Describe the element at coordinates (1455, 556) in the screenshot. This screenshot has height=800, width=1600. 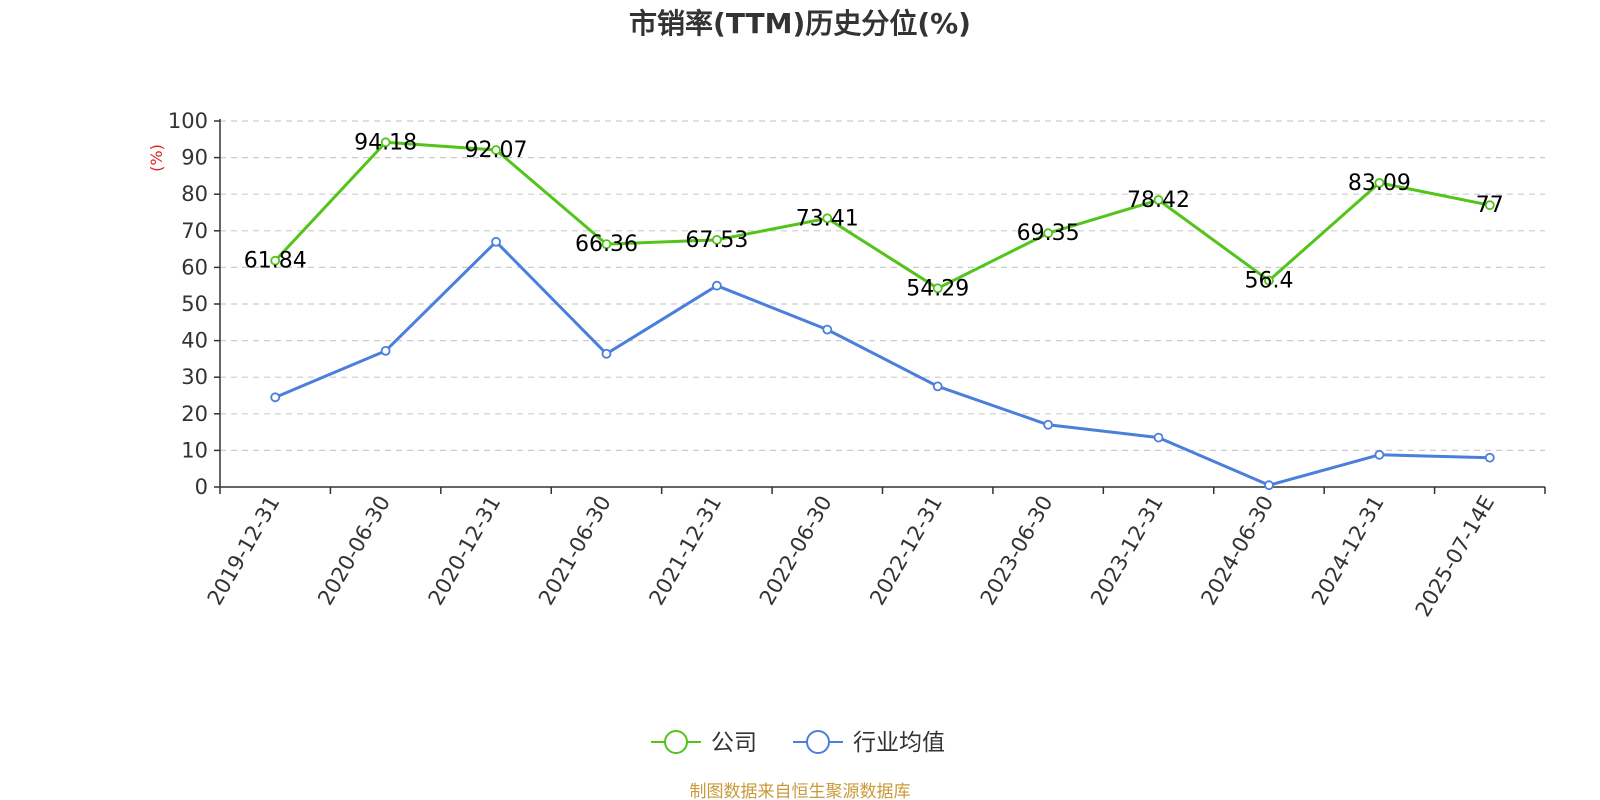
I see `x-tick-label: 2025-07-14E` at that location.